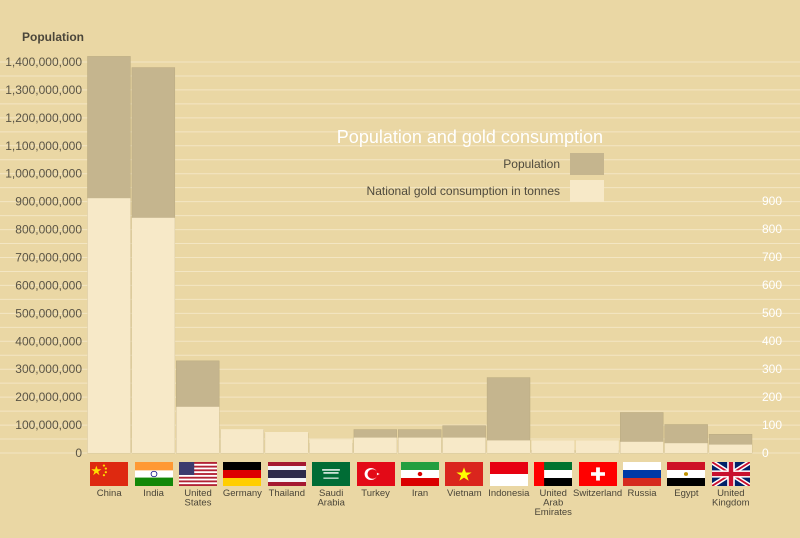  I want to click on category-label: Russia, so click(642, 493).